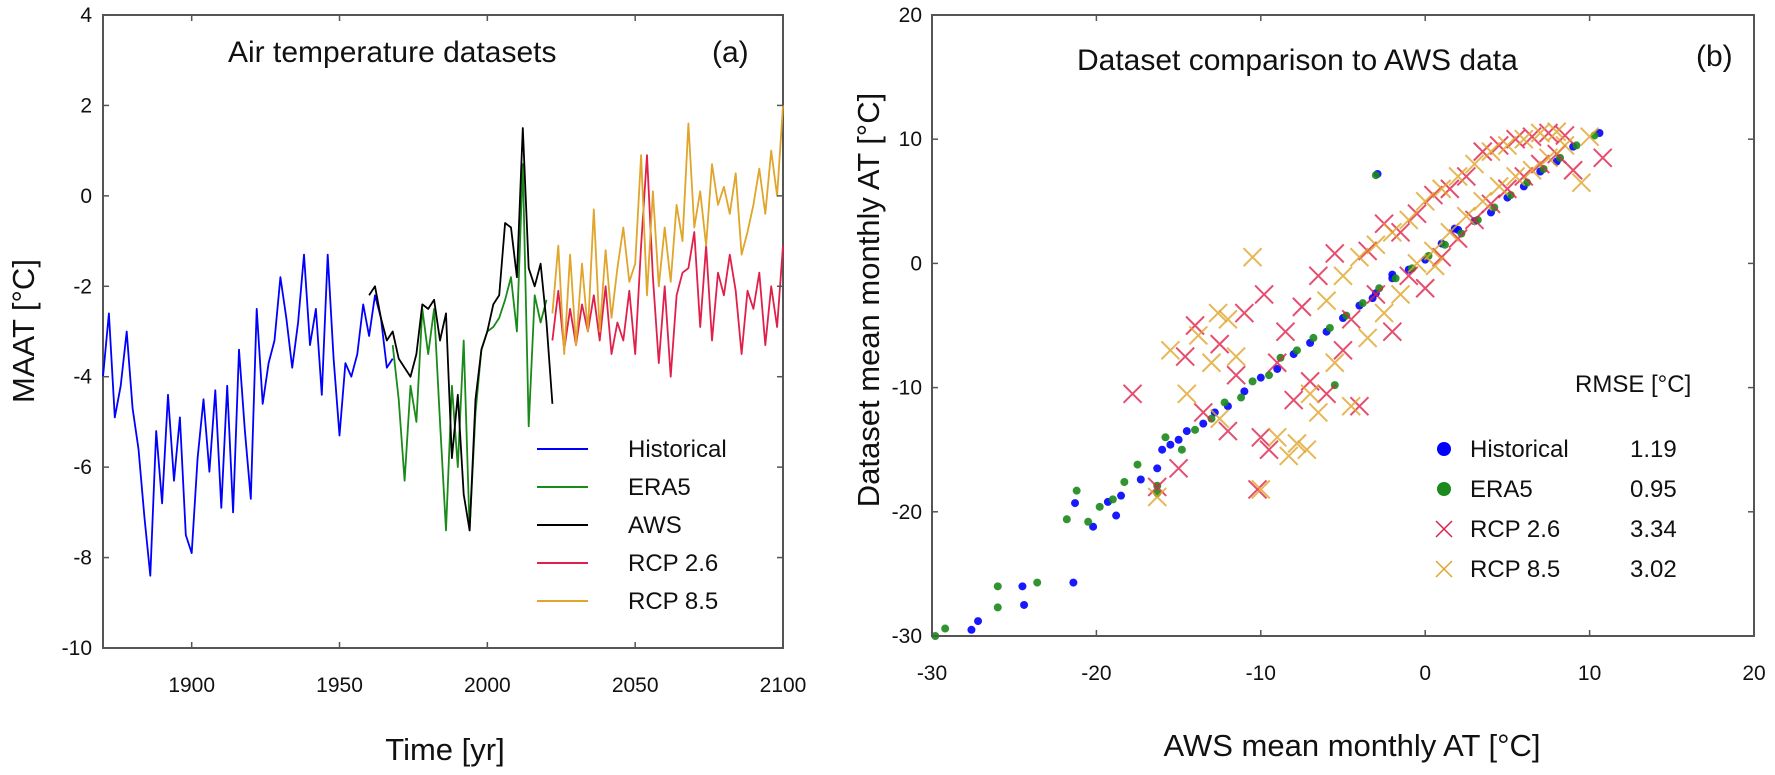 The height and width of the screenshot is (775, 1775). Describe the element at coordinates (1556, 529) in the screenshot. I see `legend-item-rcp-2-6: RCP 2.6 3.34` at that location.